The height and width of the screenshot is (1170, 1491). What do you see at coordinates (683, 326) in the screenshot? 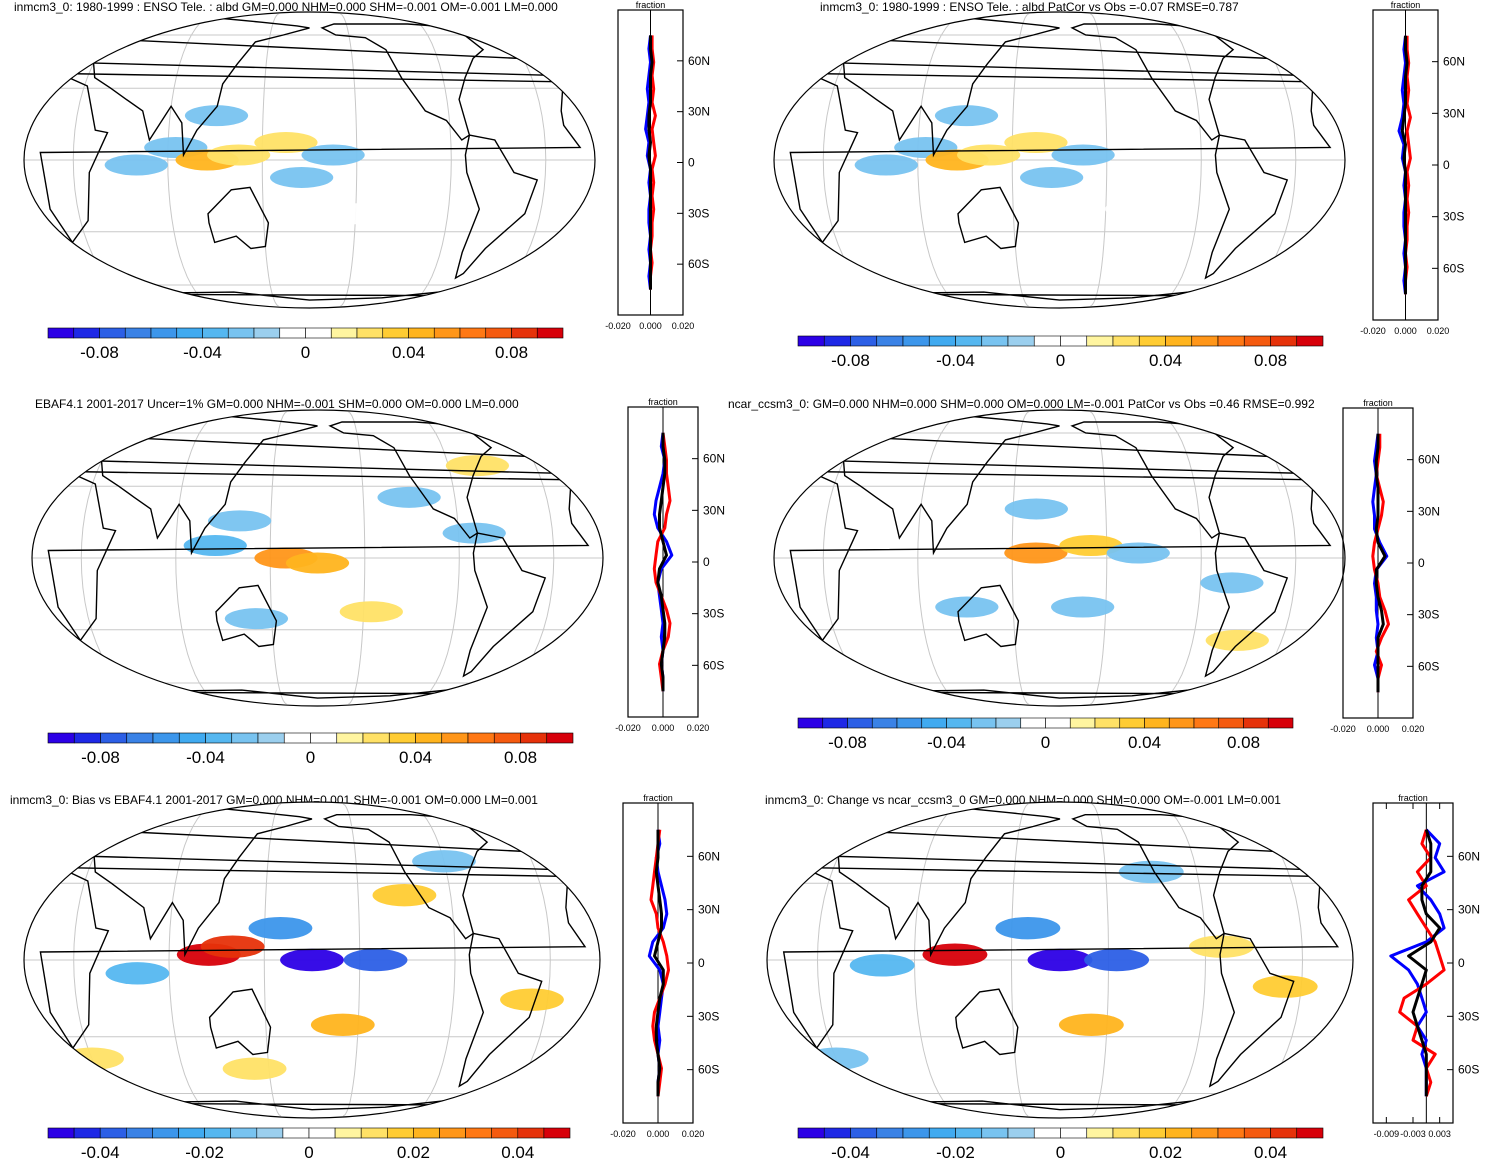
I see `zonal-xtick-label: 0.020` at bounding box center [683, 326].